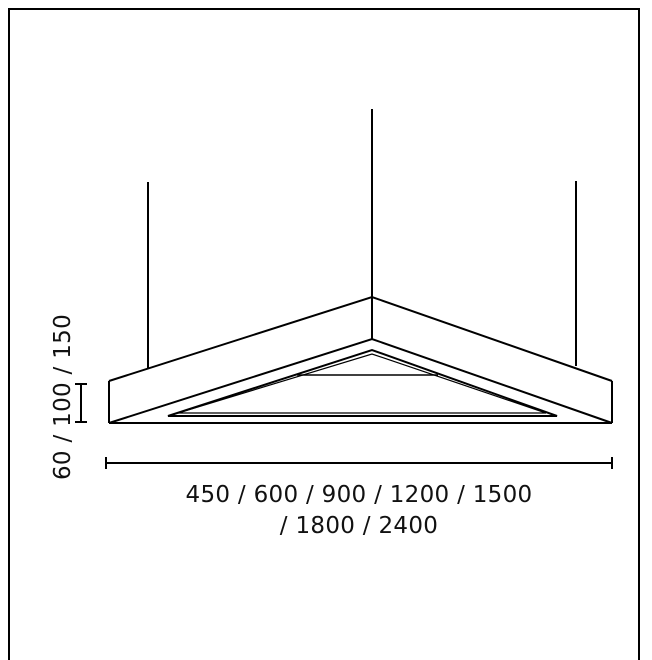  I want to click on width-dimension-label-line1: 450 / 600 / 900 / 1200 / 1500, so click(359, 495).